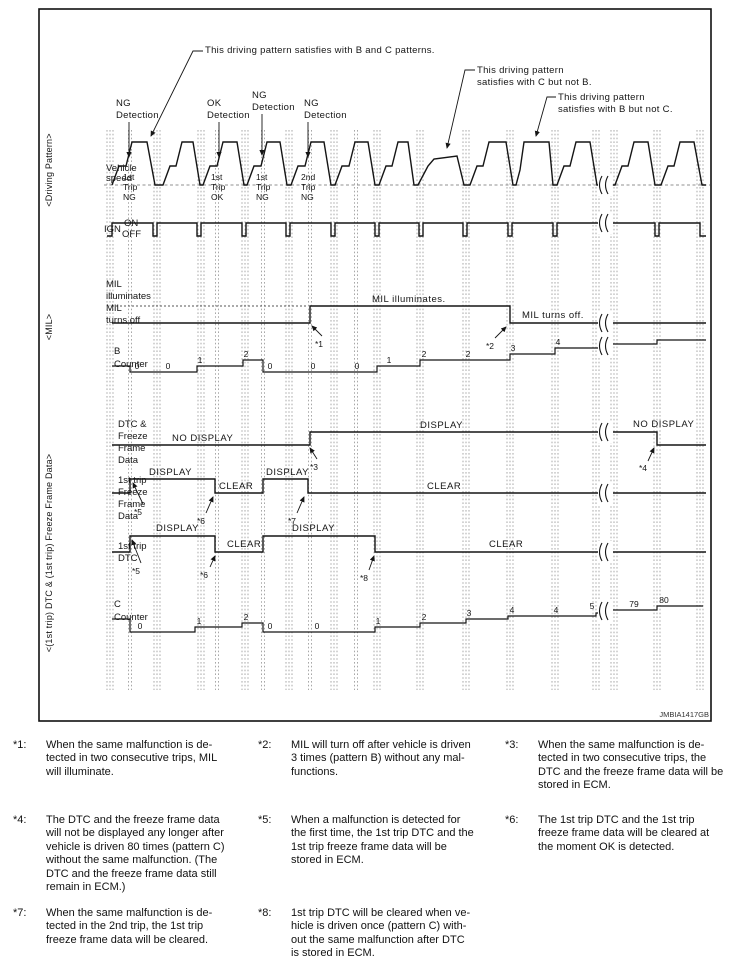 The width and height of the screenshot is (748, 979). I want to click on detection-2-l1: OK, so click(214, 103).